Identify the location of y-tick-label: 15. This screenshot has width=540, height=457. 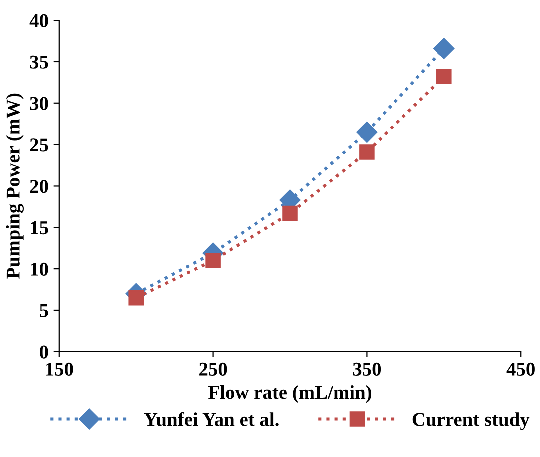
(39, 228).